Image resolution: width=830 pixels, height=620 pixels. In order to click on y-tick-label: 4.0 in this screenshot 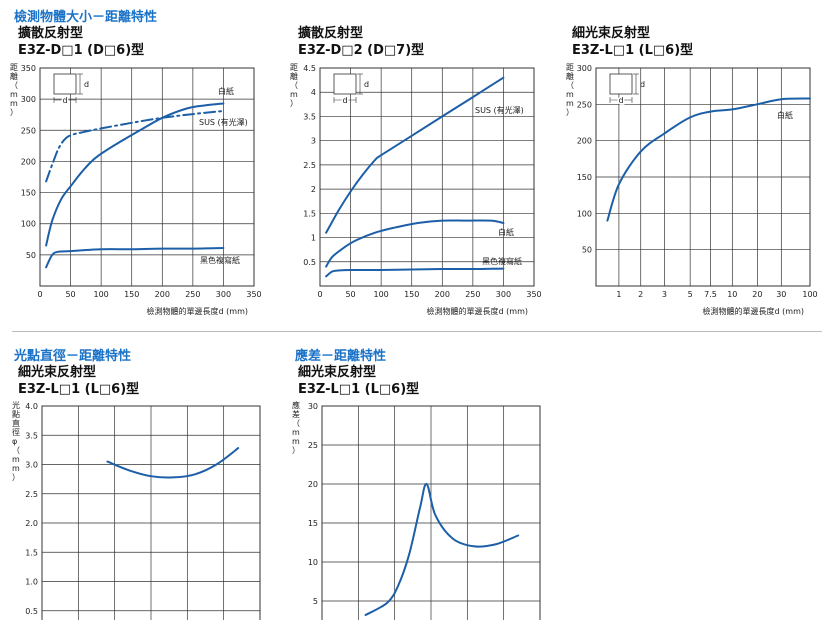, I will do `click(31, 406)`.